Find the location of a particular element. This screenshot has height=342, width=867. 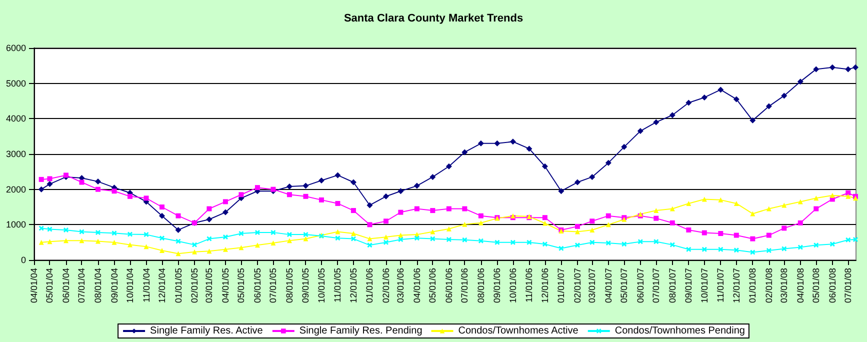

x-tick-label: 05/01/04 is located at coordinates (49, 286).